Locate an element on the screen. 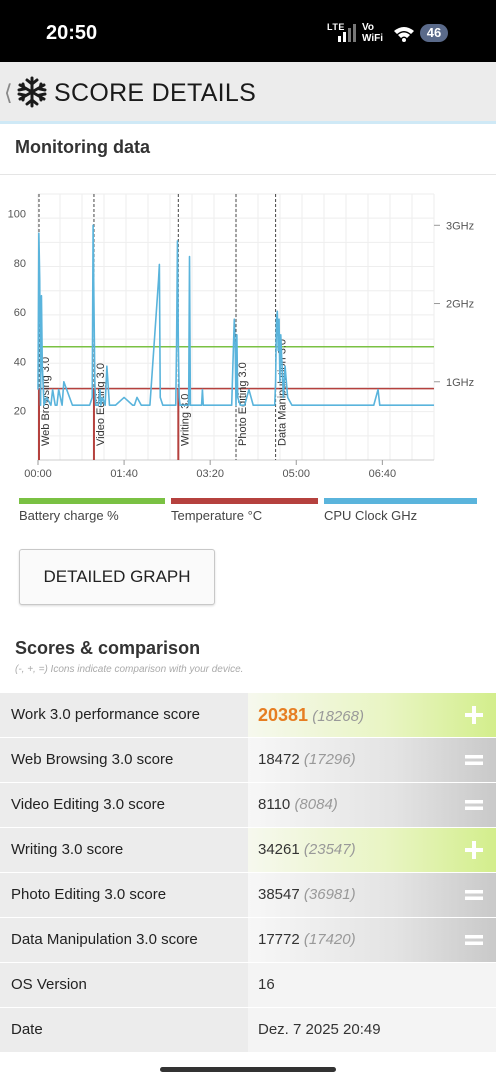 This screenshot has height=1080, width=496. monitoring-header: Monitoring data is located at coordinates (248, 150).